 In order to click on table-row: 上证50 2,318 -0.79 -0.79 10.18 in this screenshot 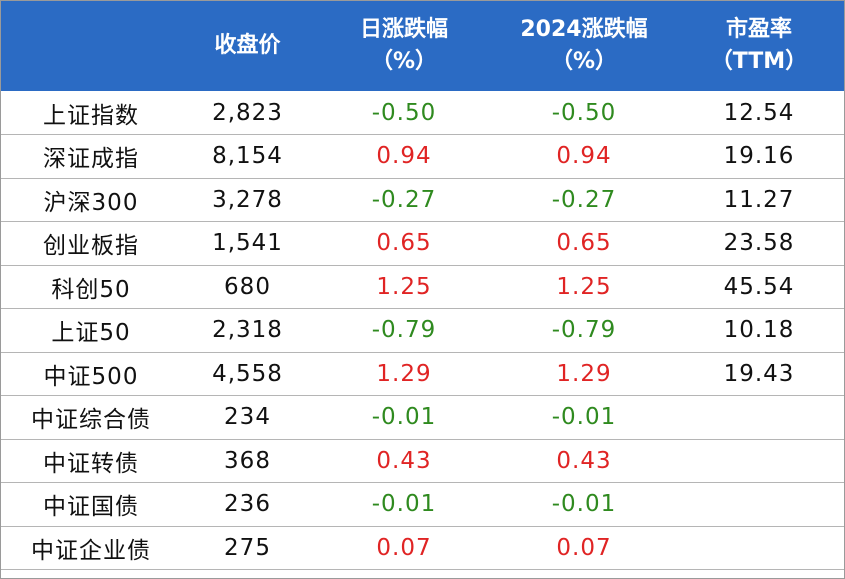, I will do `click(422, 330)`.